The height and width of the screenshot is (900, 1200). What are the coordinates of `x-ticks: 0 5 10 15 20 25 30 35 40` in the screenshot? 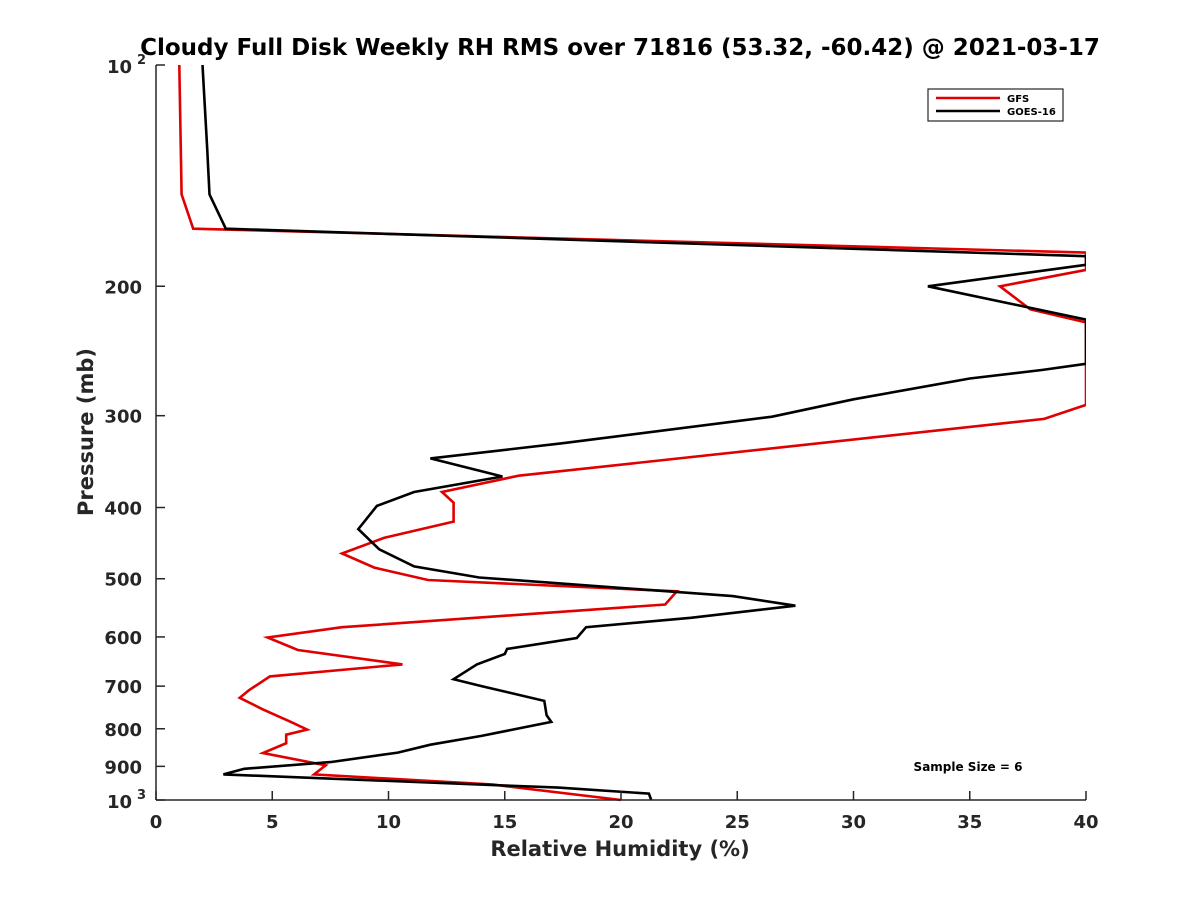 It's located at (624, 812).